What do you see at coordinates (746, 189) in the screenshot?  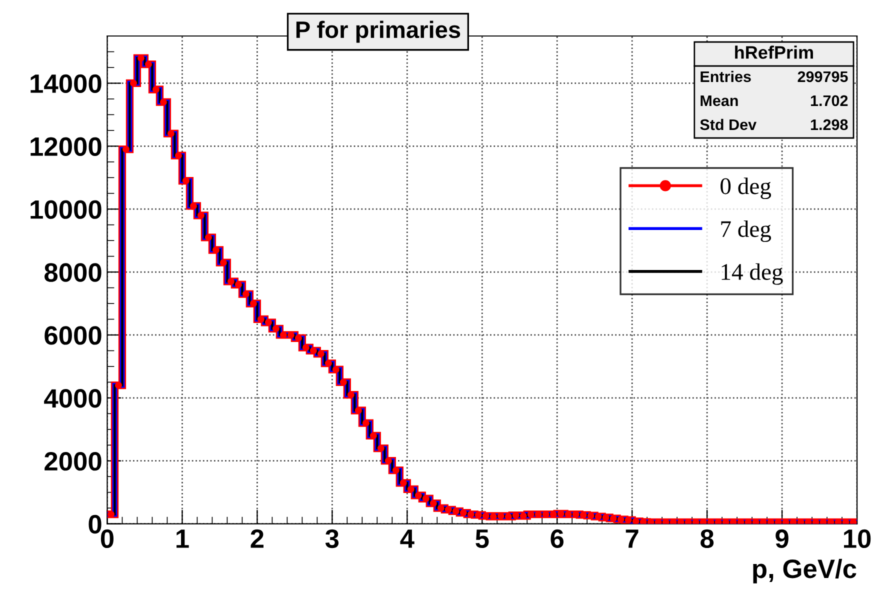 I see `legend-label: 0 deg` at bounding box center [746, 189].